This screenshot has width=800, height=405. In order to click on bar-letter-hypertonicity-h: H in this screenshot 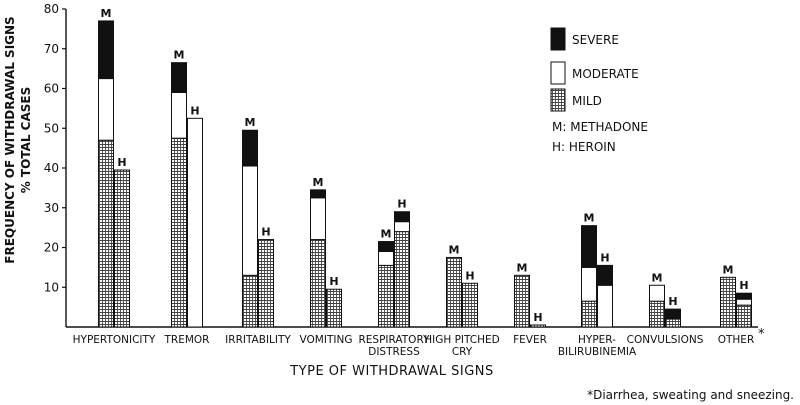, I will do `click(121, 162)`.